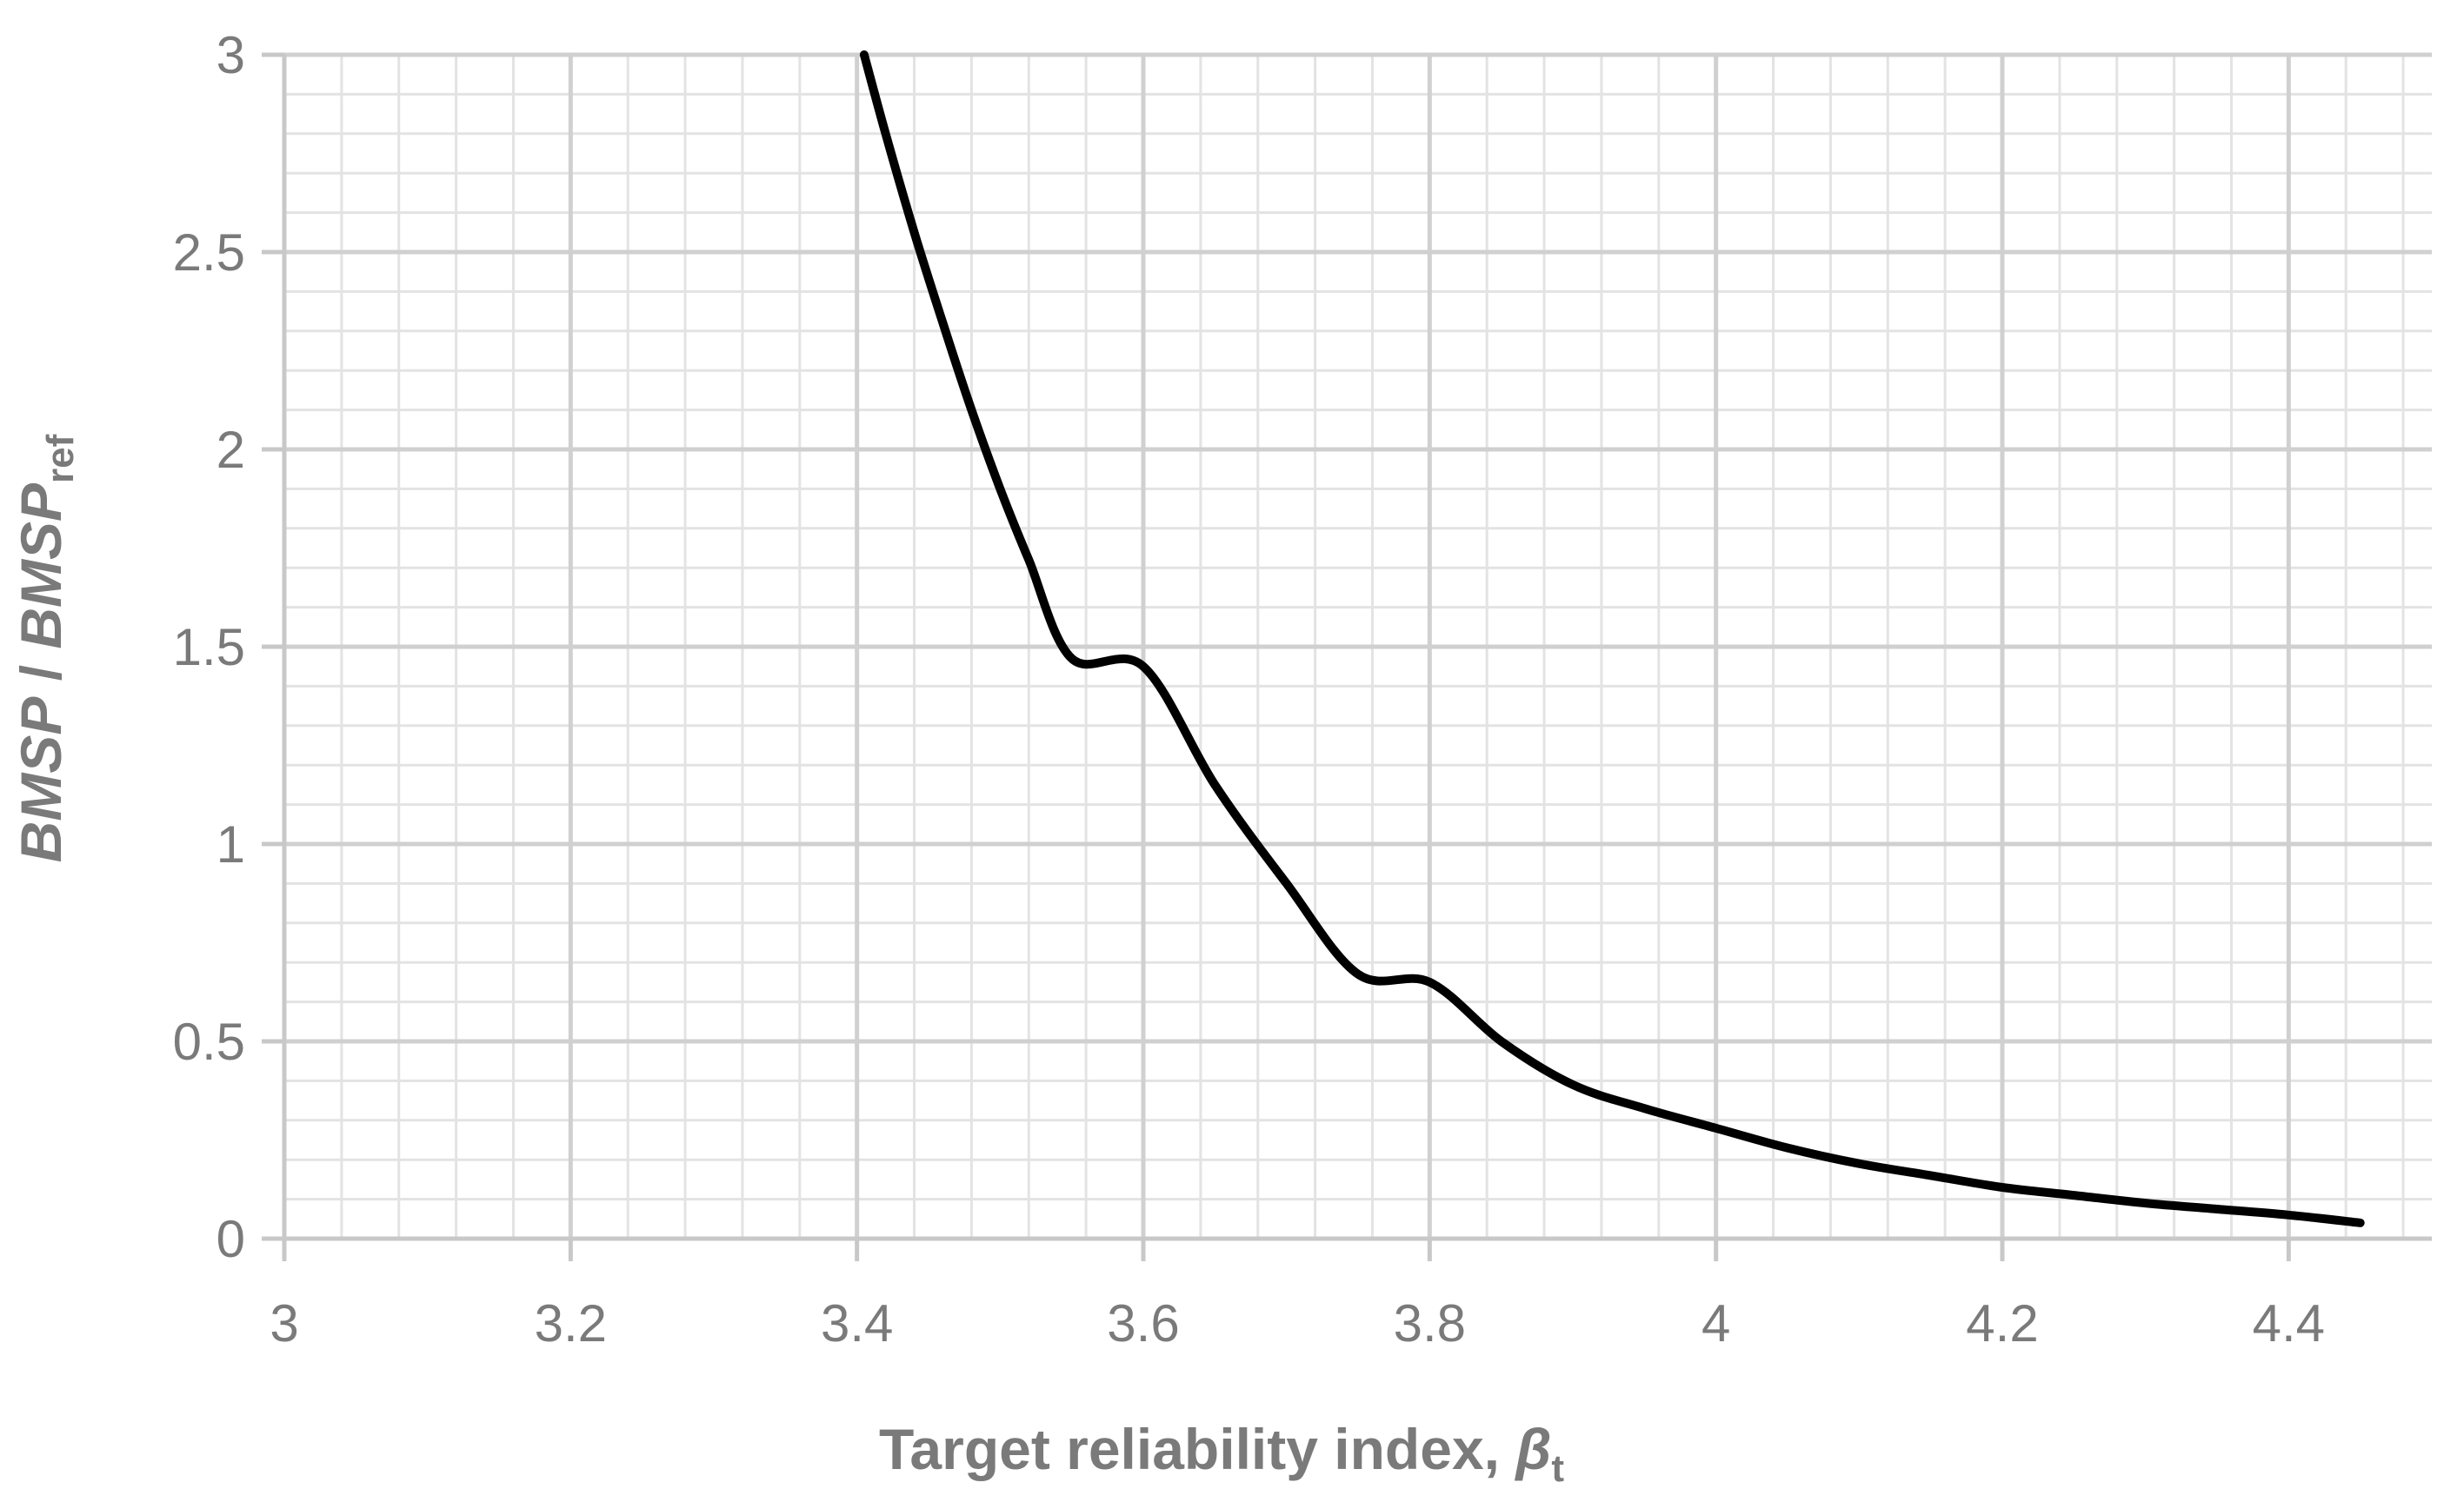 This screenshot has height=1489, width=2464. Describe the element at coordinates (209, 1042) in the screenshot. I see `y-tick-label: 0.5` at that location.